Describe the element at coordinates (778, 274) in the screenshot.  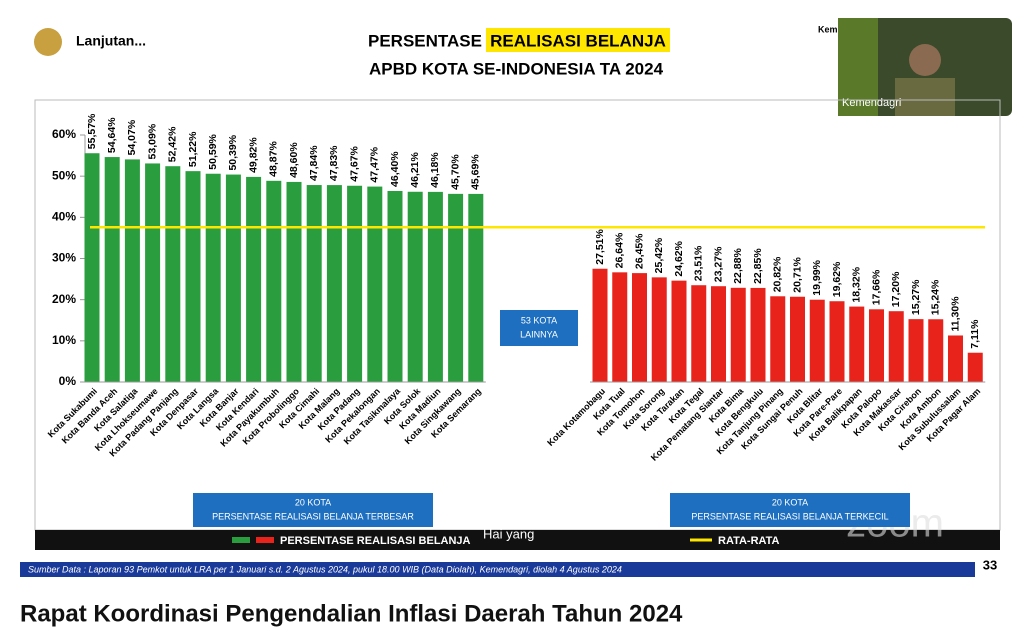
I see `value-label: 20,82%` at that location.